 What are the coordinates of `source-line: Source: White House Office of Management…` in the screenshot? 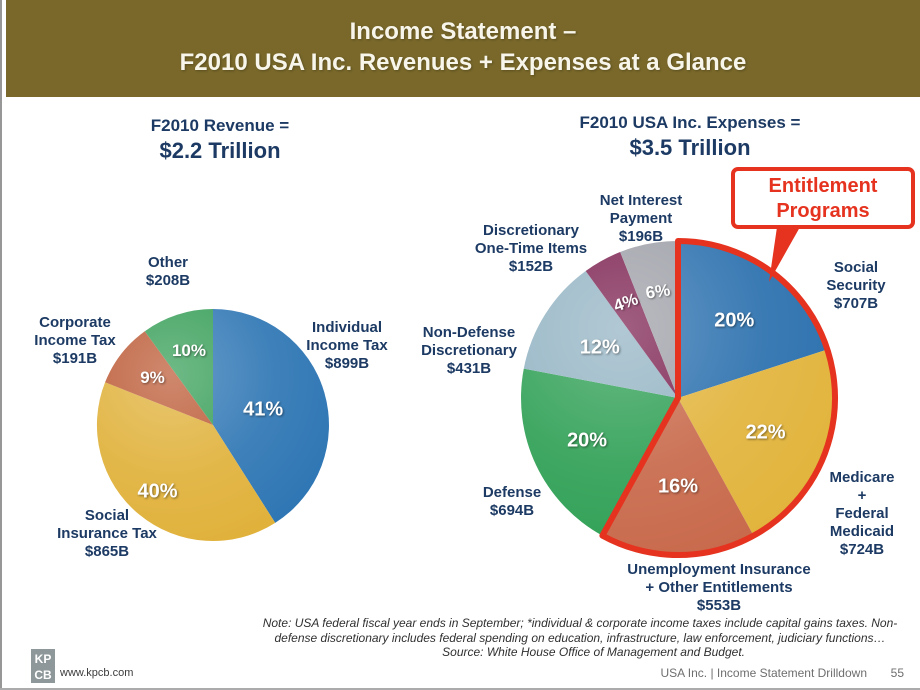 It's located at (593, 652).